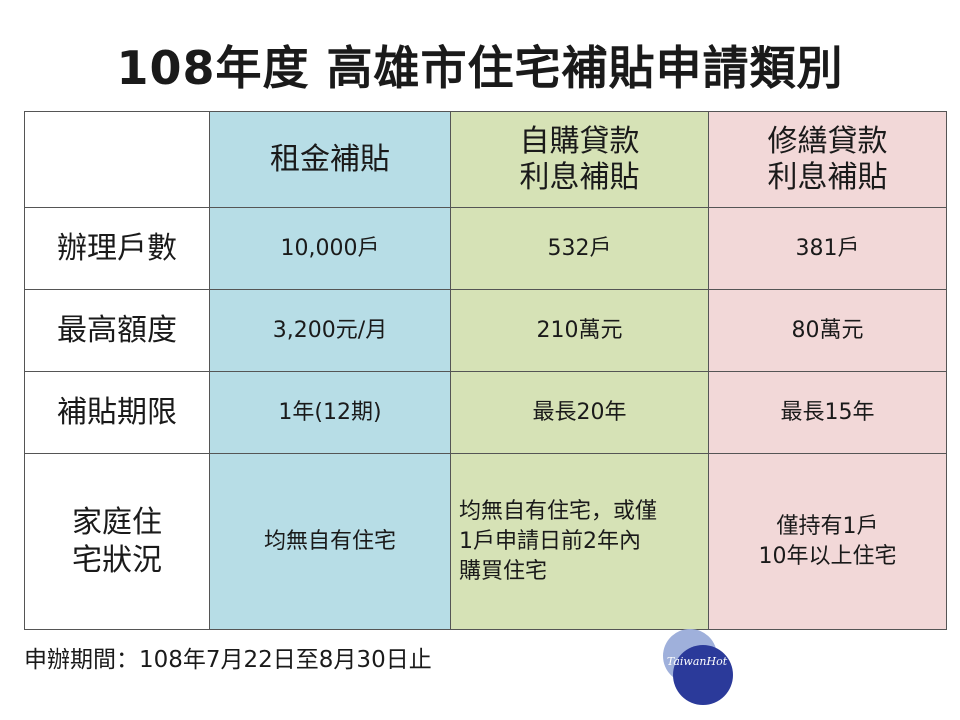  What do you see at coordinates (228, 660) in the screenshot?
I see `application-period: 申辦期間：108年7月22日至8月30日止` at bounding box center [228, 660].